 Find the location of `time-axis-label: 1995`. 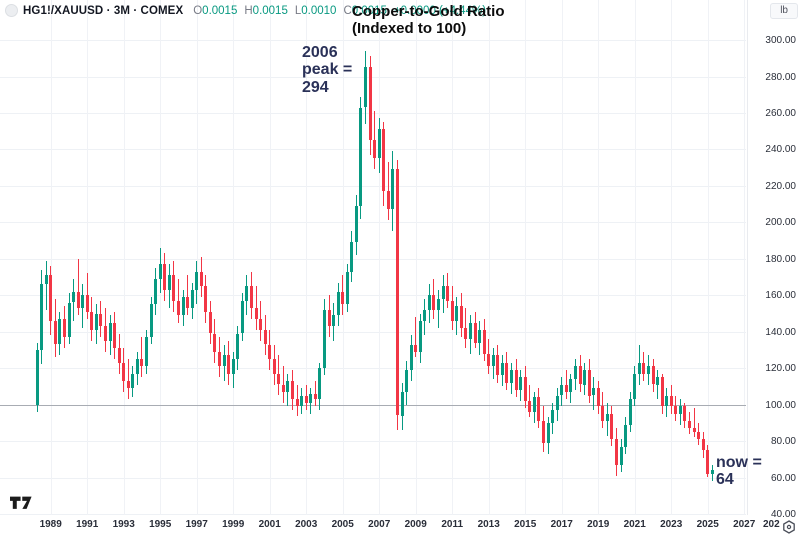

time-axis-label: 1995 is located at coordinates (160, 524).